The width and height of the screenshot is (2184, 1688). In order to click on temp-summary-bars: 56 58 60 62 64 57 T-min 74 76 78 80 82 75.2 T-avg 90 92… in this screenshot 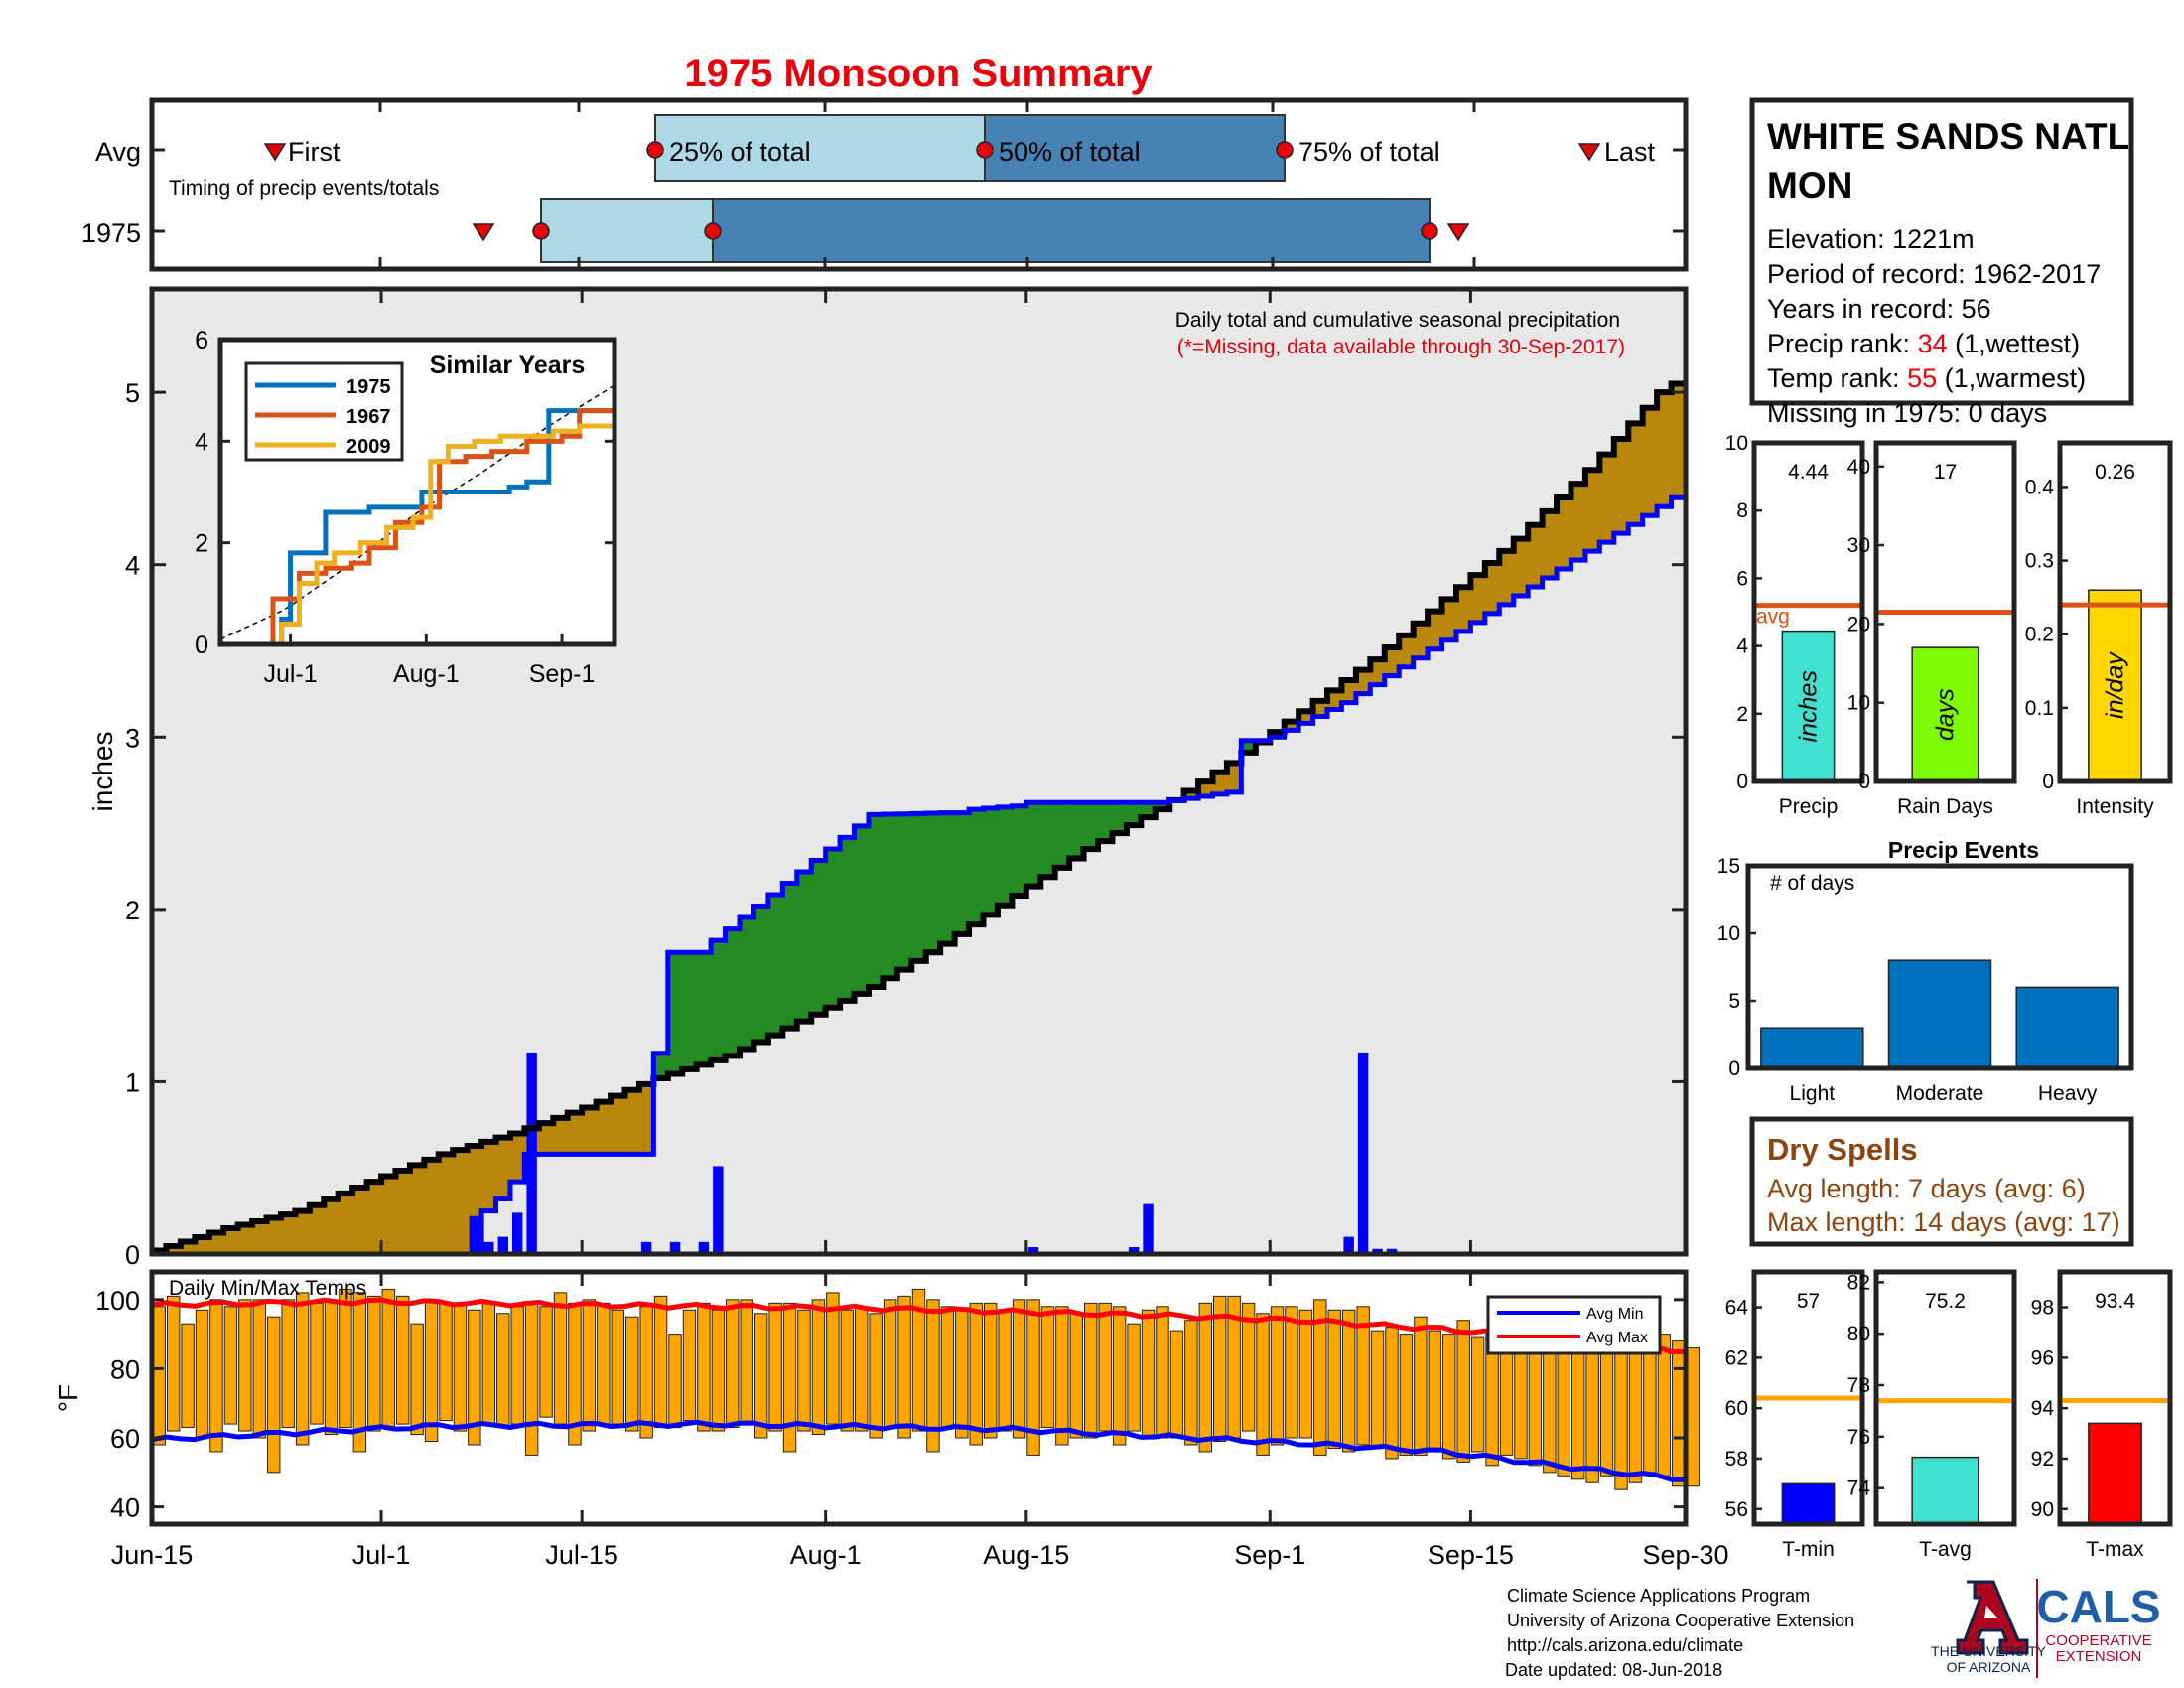, I will do `click(1949, 1415)`.